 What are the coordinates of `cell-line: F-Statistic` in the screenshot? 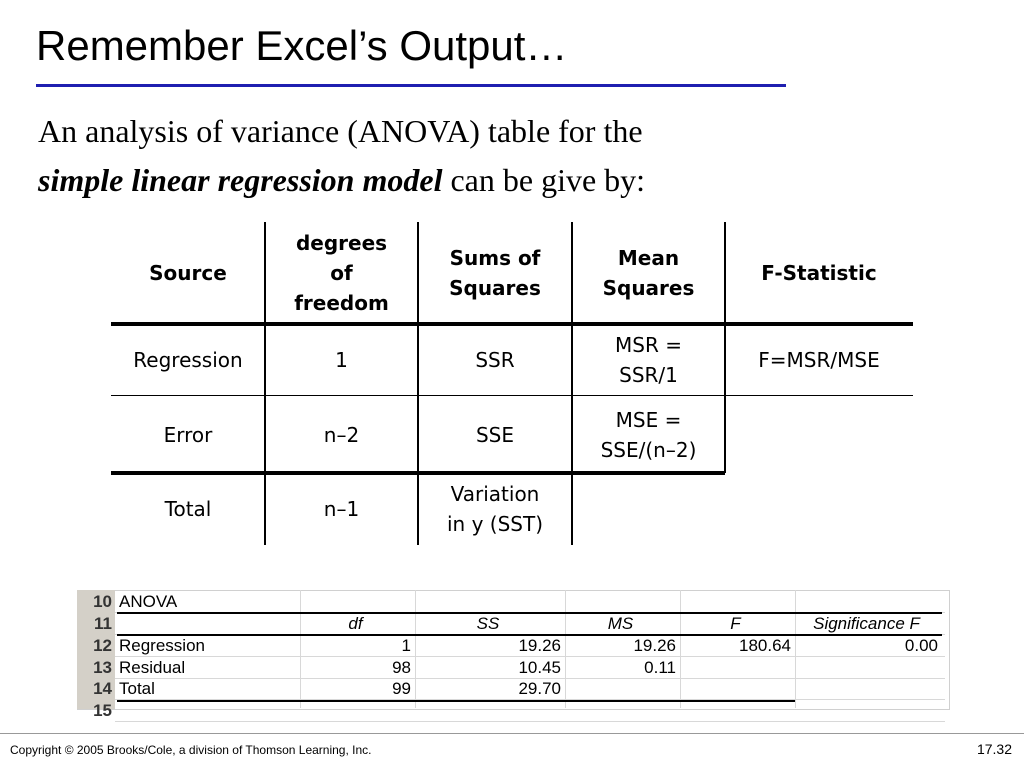 It's located at (819, 273).